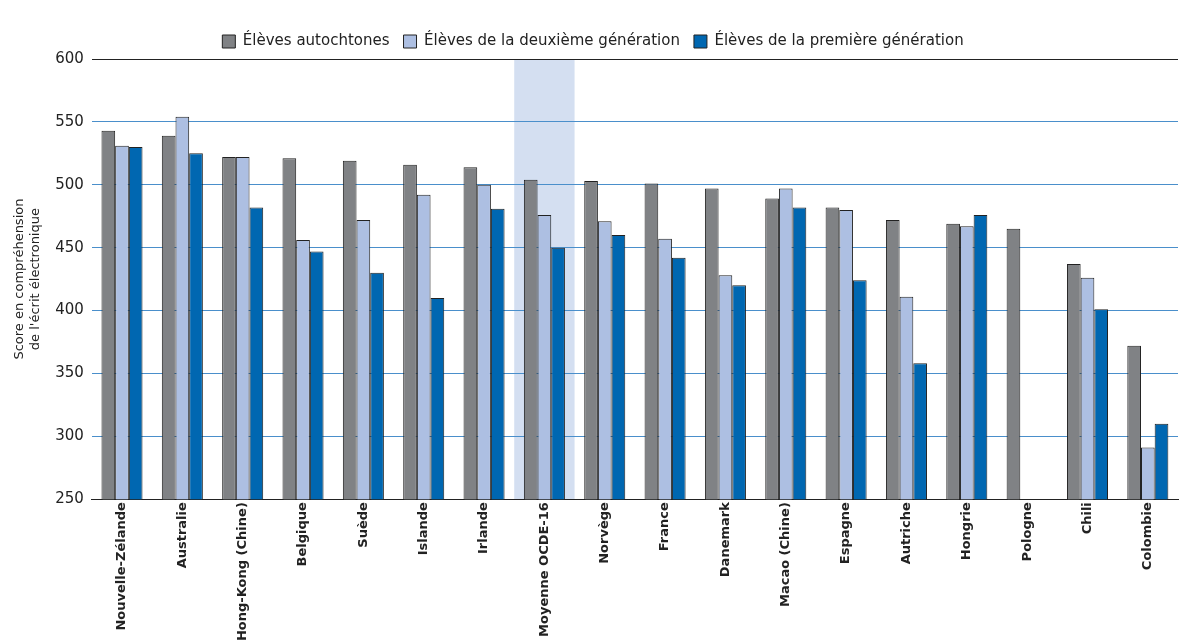 This screenshot has height=644, width=1188. I want to click on legend-label: Élèves de la première génération, so click(839, 40).